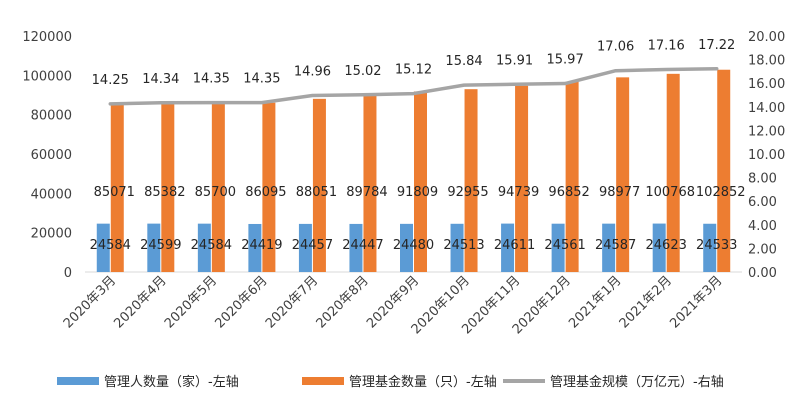  I want to click on data-label-fund-scale: 17.16, so click(666, 46).